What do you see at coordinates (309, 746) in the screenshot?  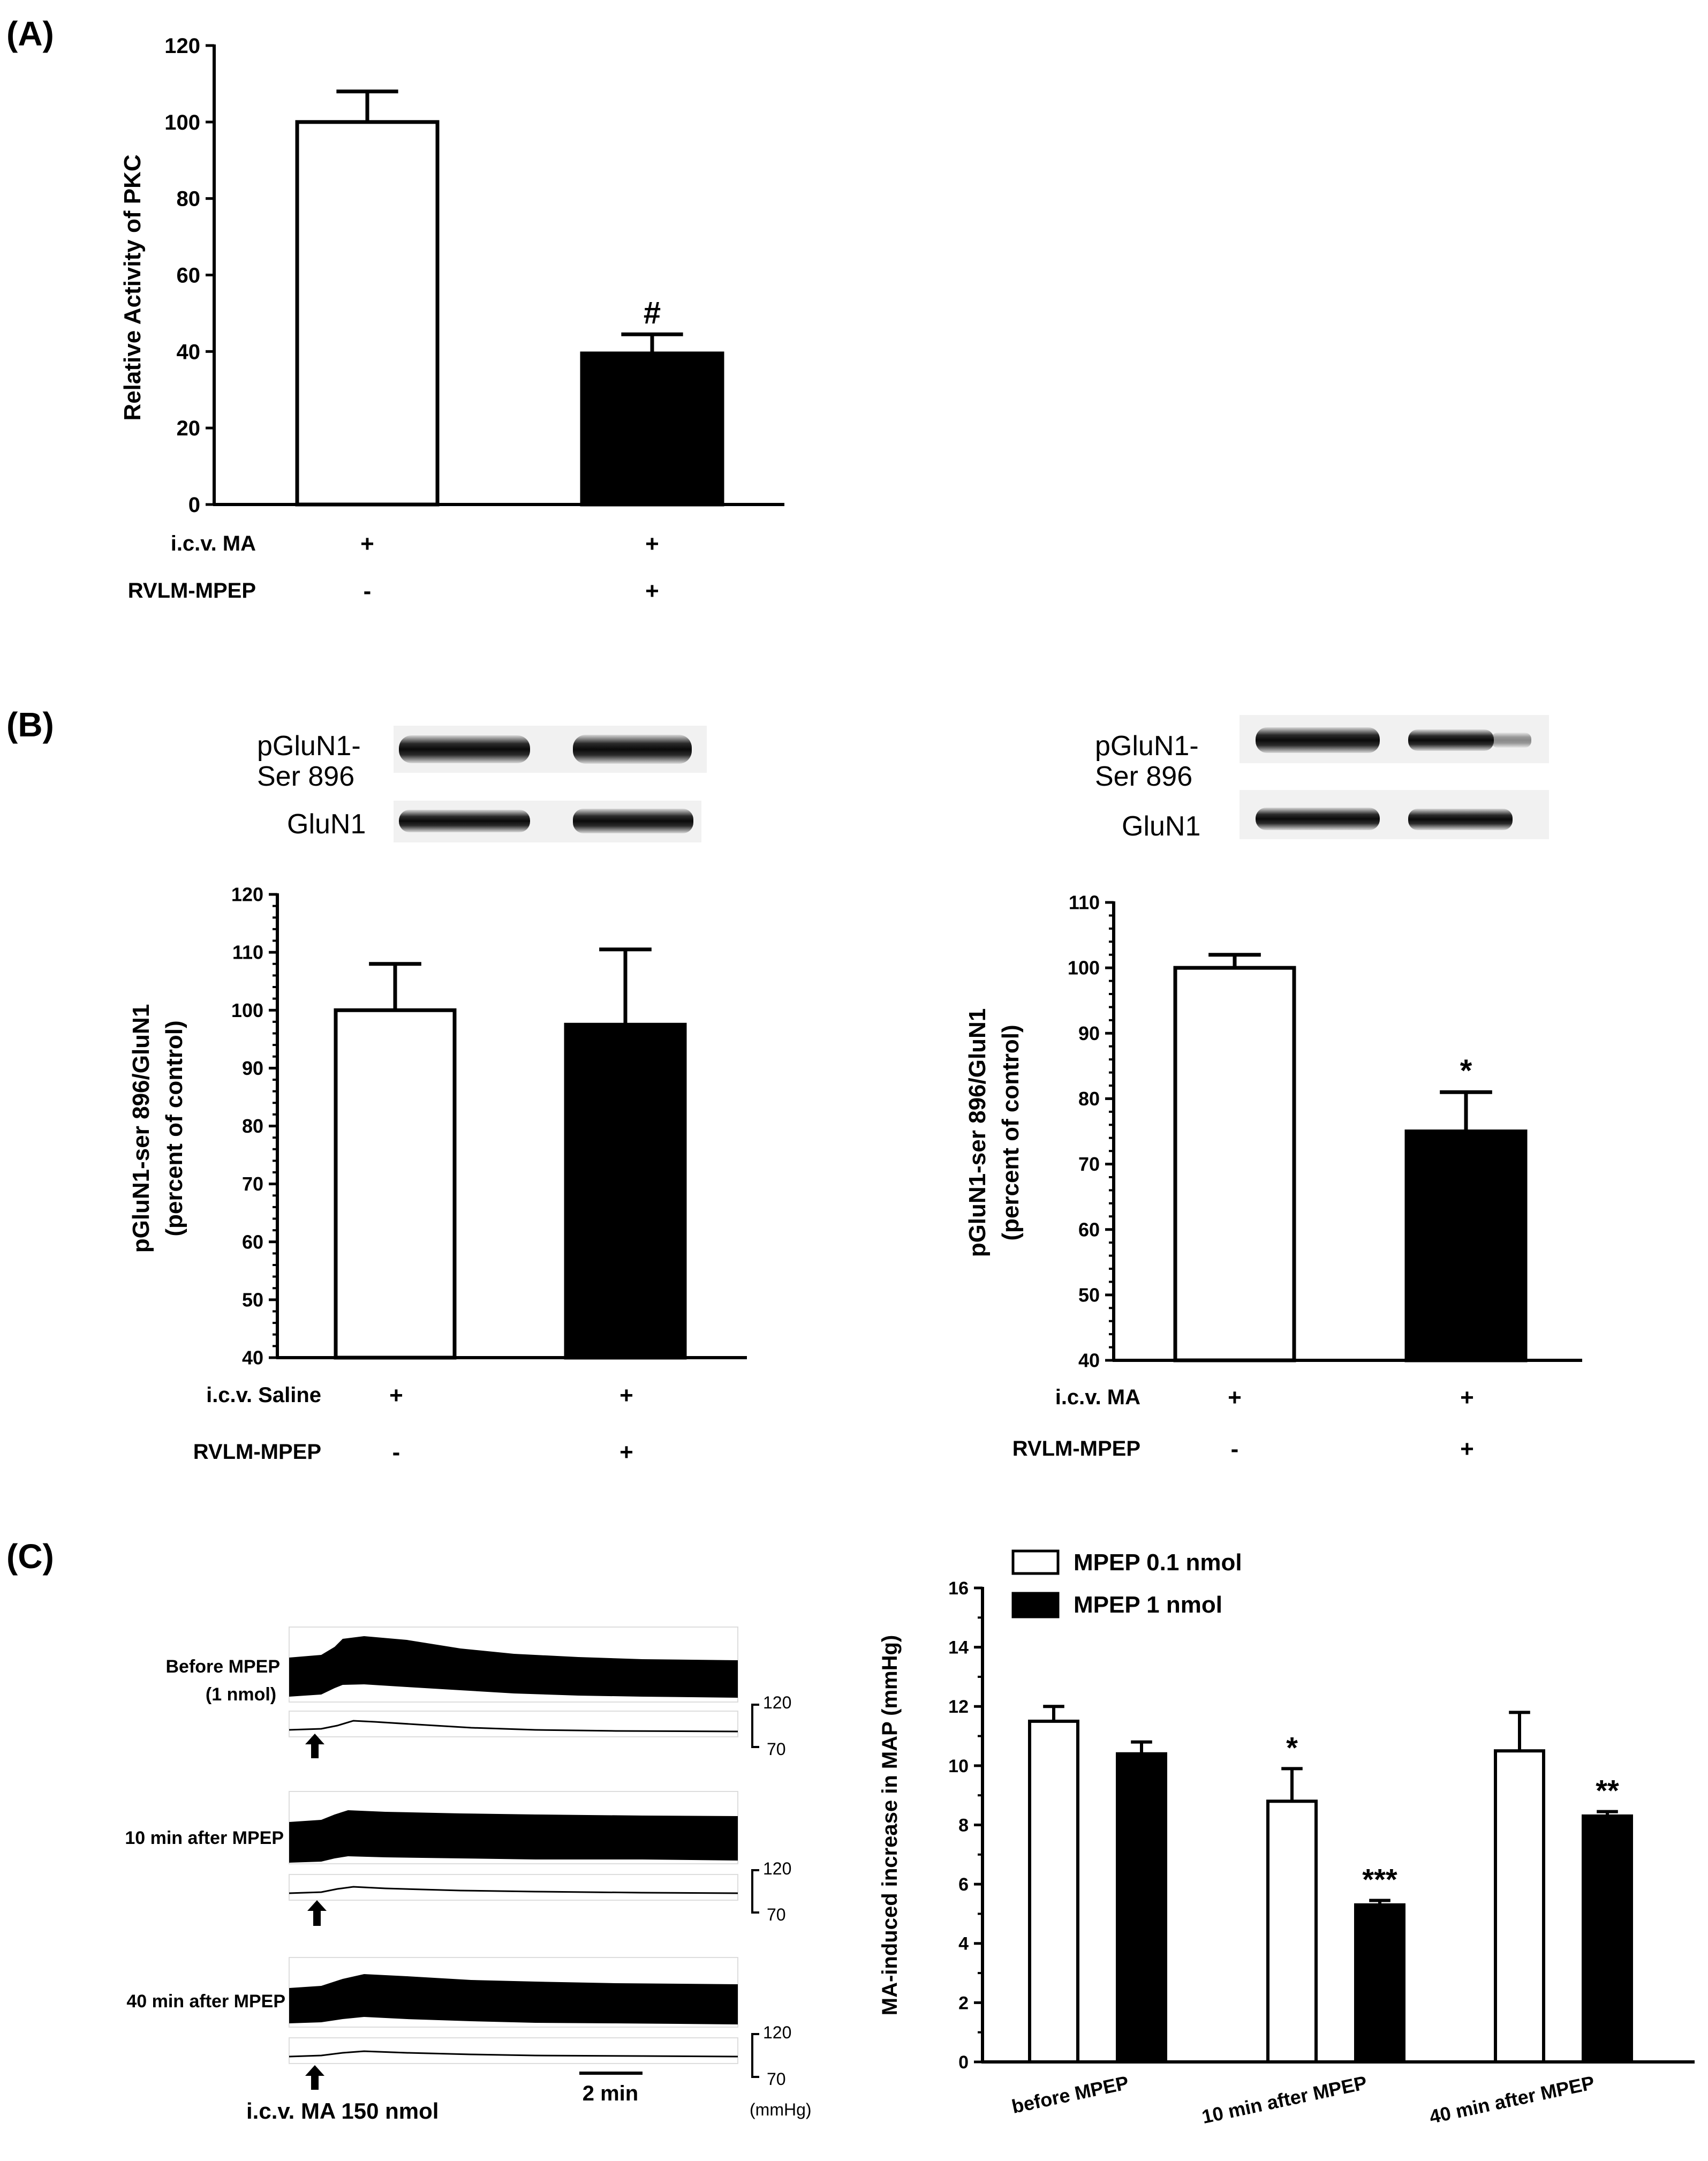 I see `blot-left-label-phospho-1: pGluN1-` at bounding box center [309, 746].